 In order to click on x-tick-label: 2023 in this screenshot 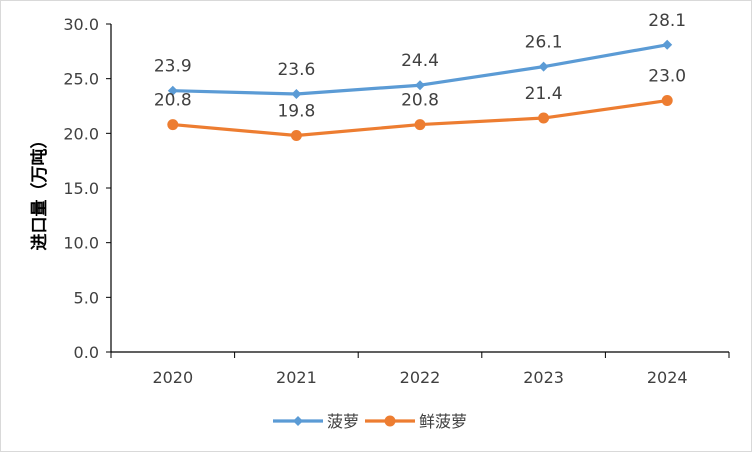, I will do `click(543, 377)`.